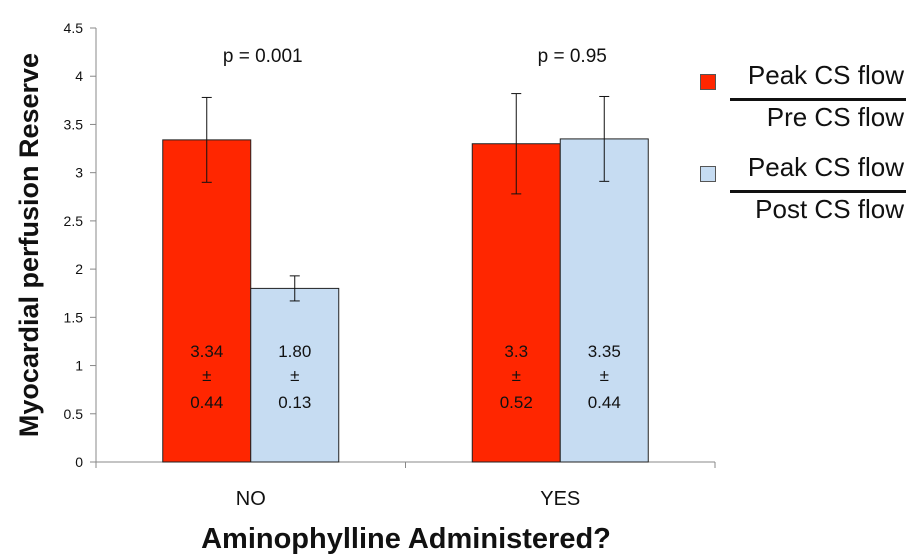  What do you see at coordinates (79, 173) in the screenshot?
I see `y-tick-label: 3` at bounding box center [79, 173].